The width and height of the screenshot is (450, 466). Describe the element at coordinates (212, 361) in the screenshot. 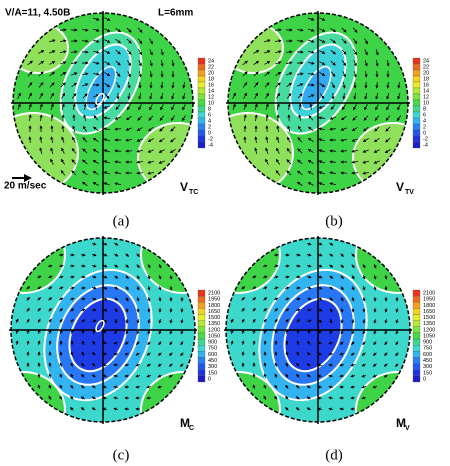

I see `colorbar-label: 450` at that location.